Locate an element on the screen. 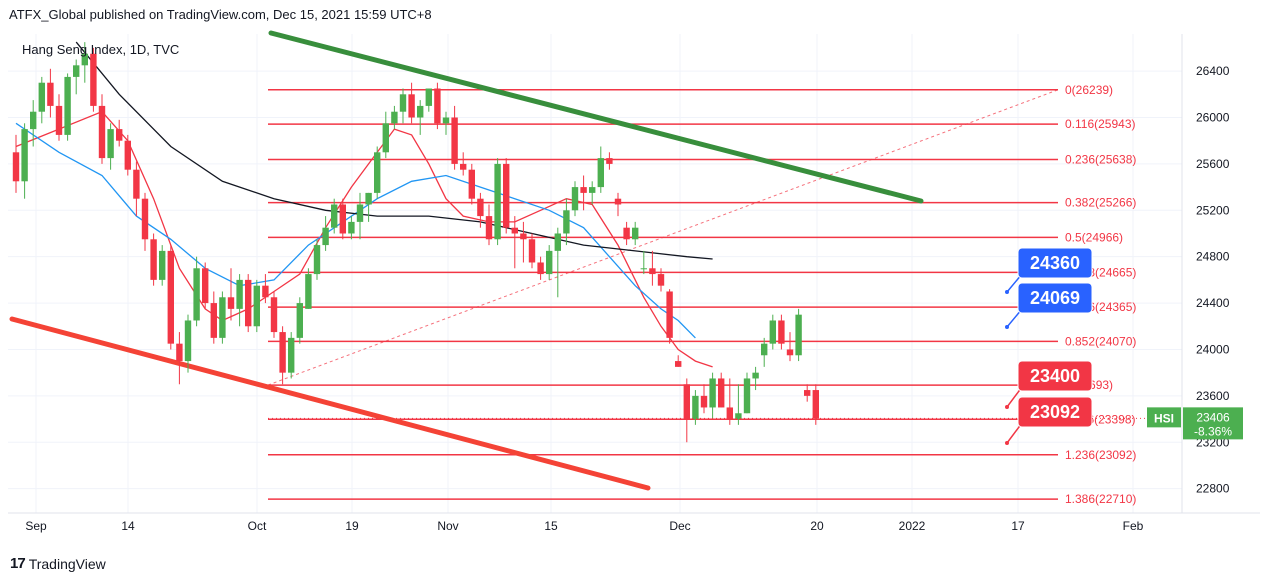 The image size is (1269, 583). fib-level-label: 1.386(22710) is located at coordinates (1100, 499).